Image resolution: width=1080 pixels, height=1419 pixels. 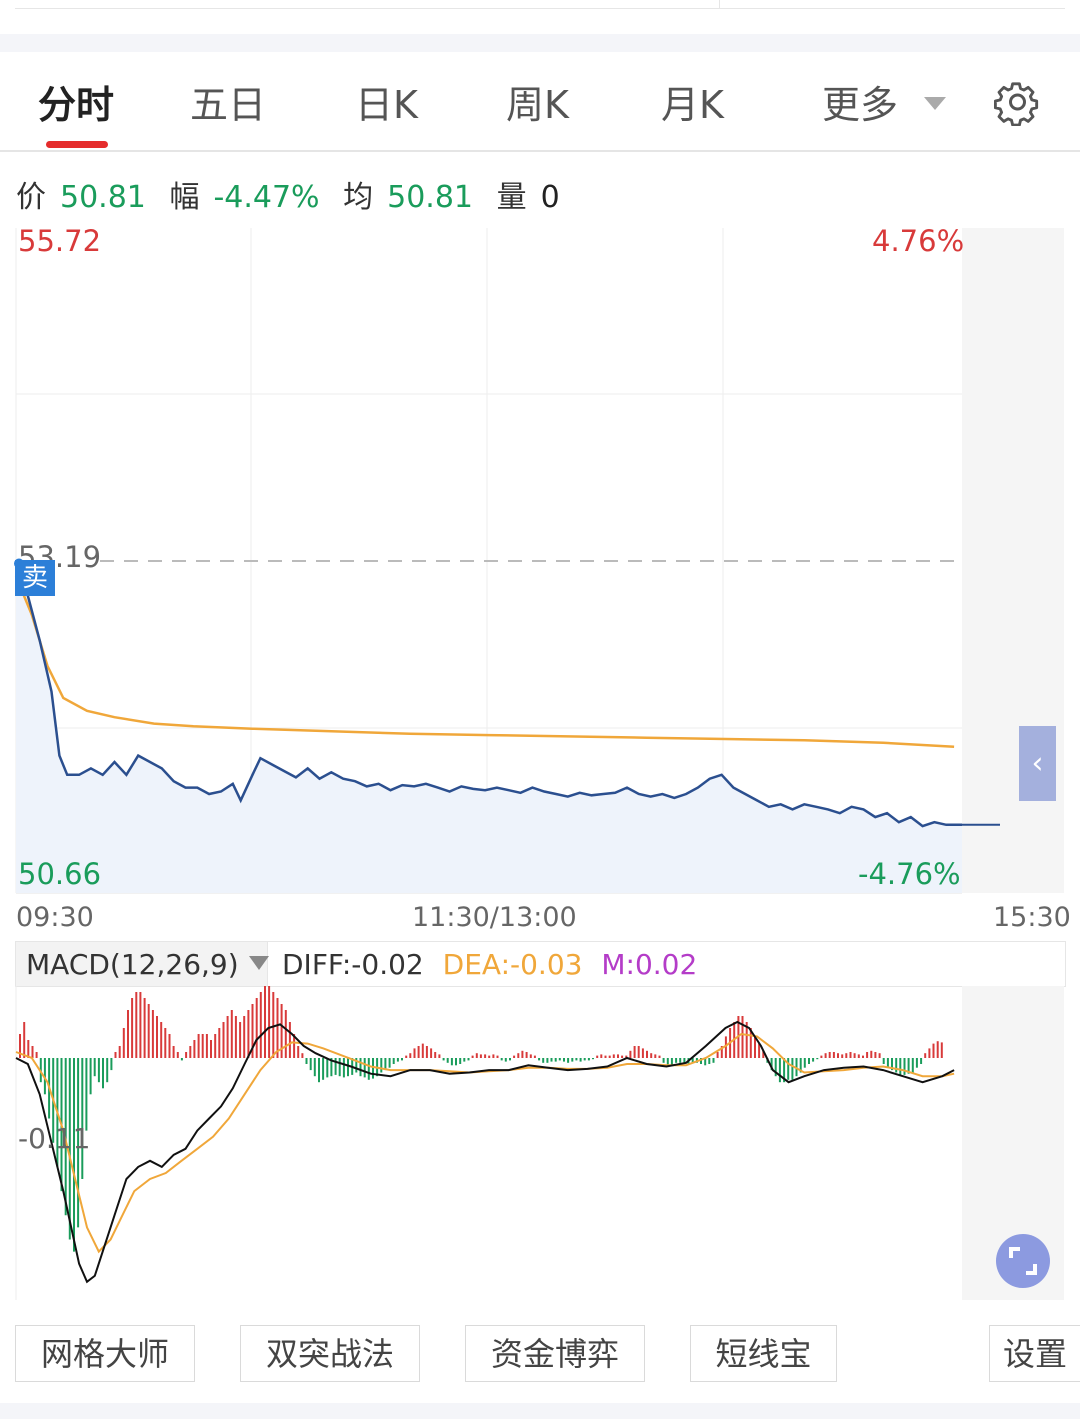 I want to click on tab-weekly-k: 周K, so click(x=537, y=105).